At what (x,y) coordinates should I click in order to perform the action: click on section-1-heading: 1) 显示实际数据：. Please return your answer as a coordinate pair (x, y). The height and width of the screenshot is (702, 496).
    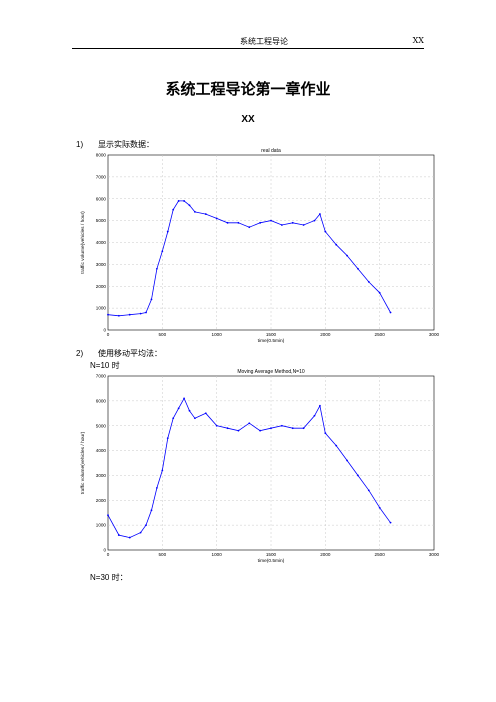
    Looking at the image, I should click on (115, 144).